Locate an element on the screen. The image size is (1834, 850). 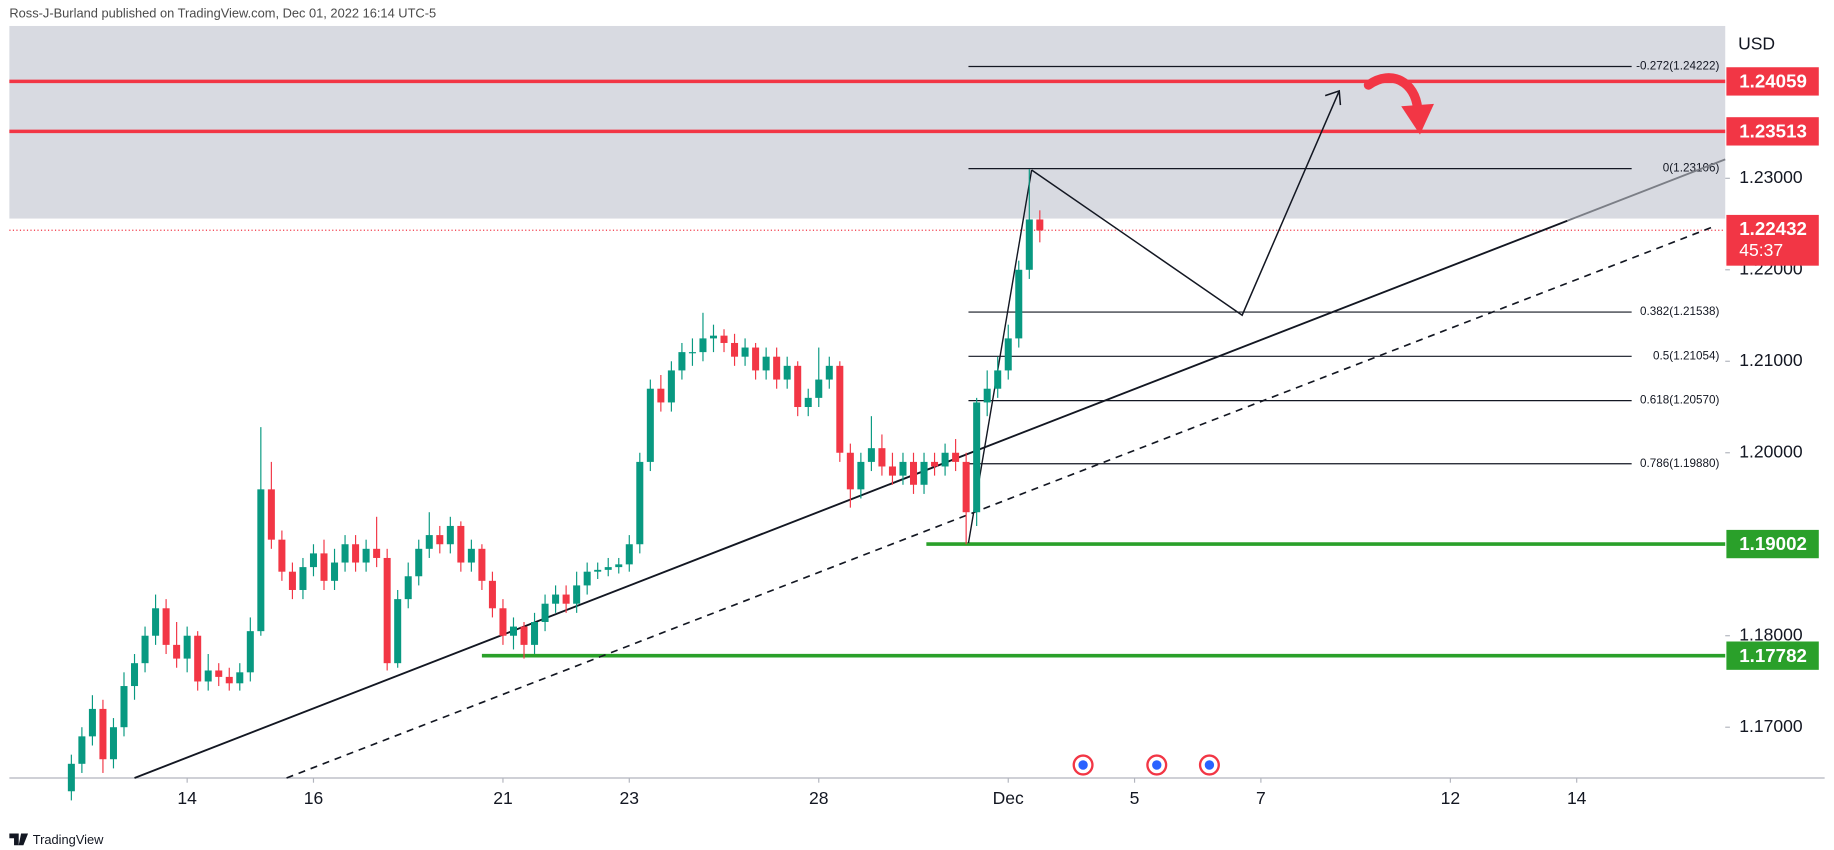
x-tick-label: 5 is located at coordinates (1135, 798).